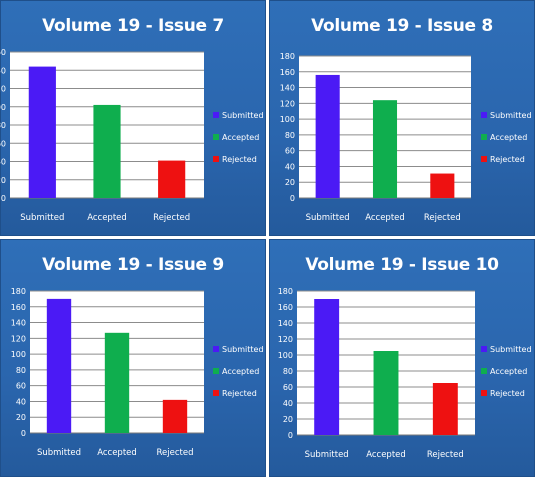 This screenshot has width=535, height=477. What do you see at coordinates (402, 265) in the screenshot?
I see `chart-title: Volume 19 - Issue 10` at bounding box center [402, 265].